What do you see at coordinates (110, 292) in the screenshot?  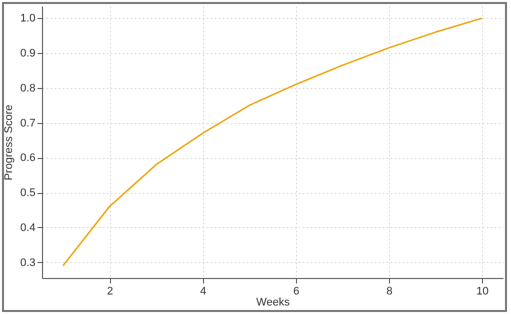 I see `x-tick-label: 2` at bounding box center [110, 292].